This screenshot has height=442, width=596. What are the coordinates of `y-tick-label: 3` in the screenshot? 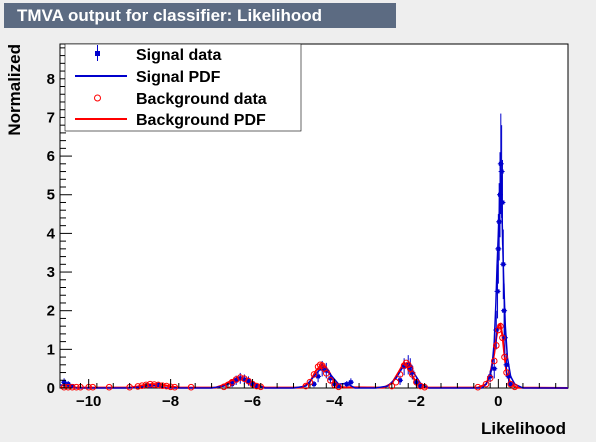 It's located at (51, 272).